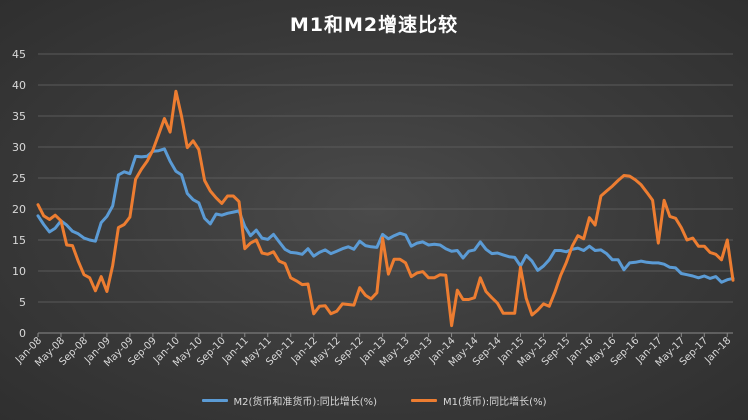 Image resolution: width=748 pixels, height=420 pixels. What do you see at coordinates (22, 302) in the screenshot?
I see `y-tick-label: 5` at bounding box center [22, 302].